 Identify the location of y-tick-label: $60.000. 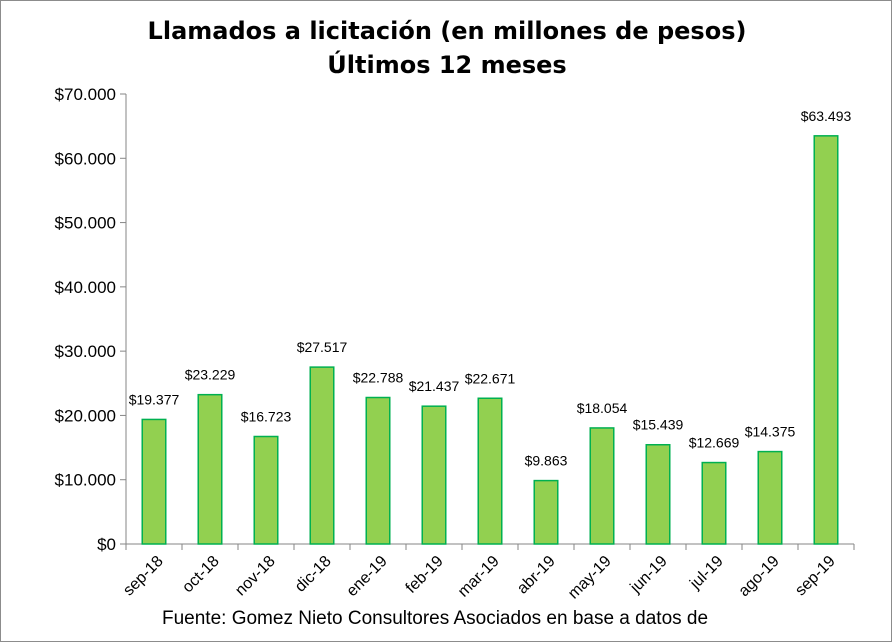
(85, 158).